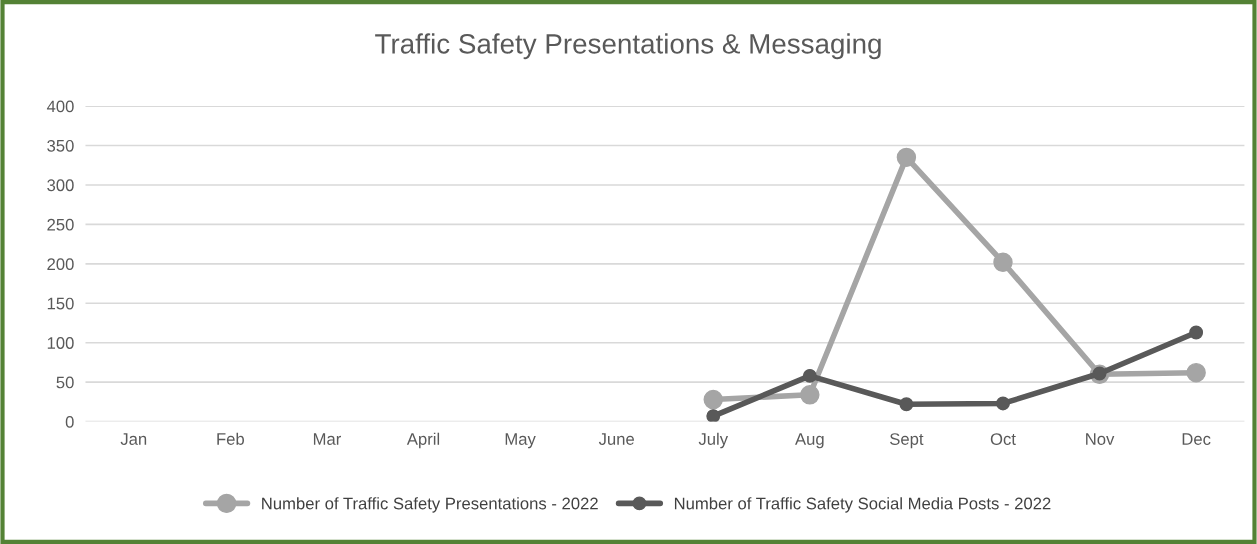 This screenshot has width=1257, height=544. What do you see at coordinates (133, 439) in the screenshot?
I see `x-tick-label: Jan` at bounding box center [133, 439].